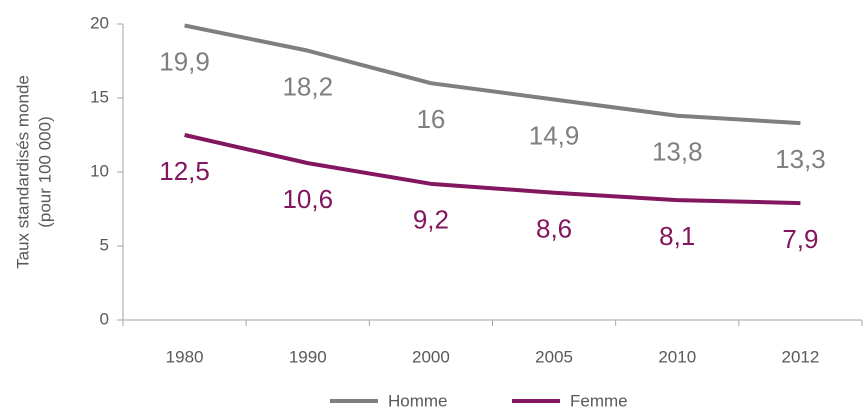 The image size is (865, 411). What do you see at coordinates (554, 229) in the screenshot?
I see `value-label: 8,6` at bounding box center [554, 229].